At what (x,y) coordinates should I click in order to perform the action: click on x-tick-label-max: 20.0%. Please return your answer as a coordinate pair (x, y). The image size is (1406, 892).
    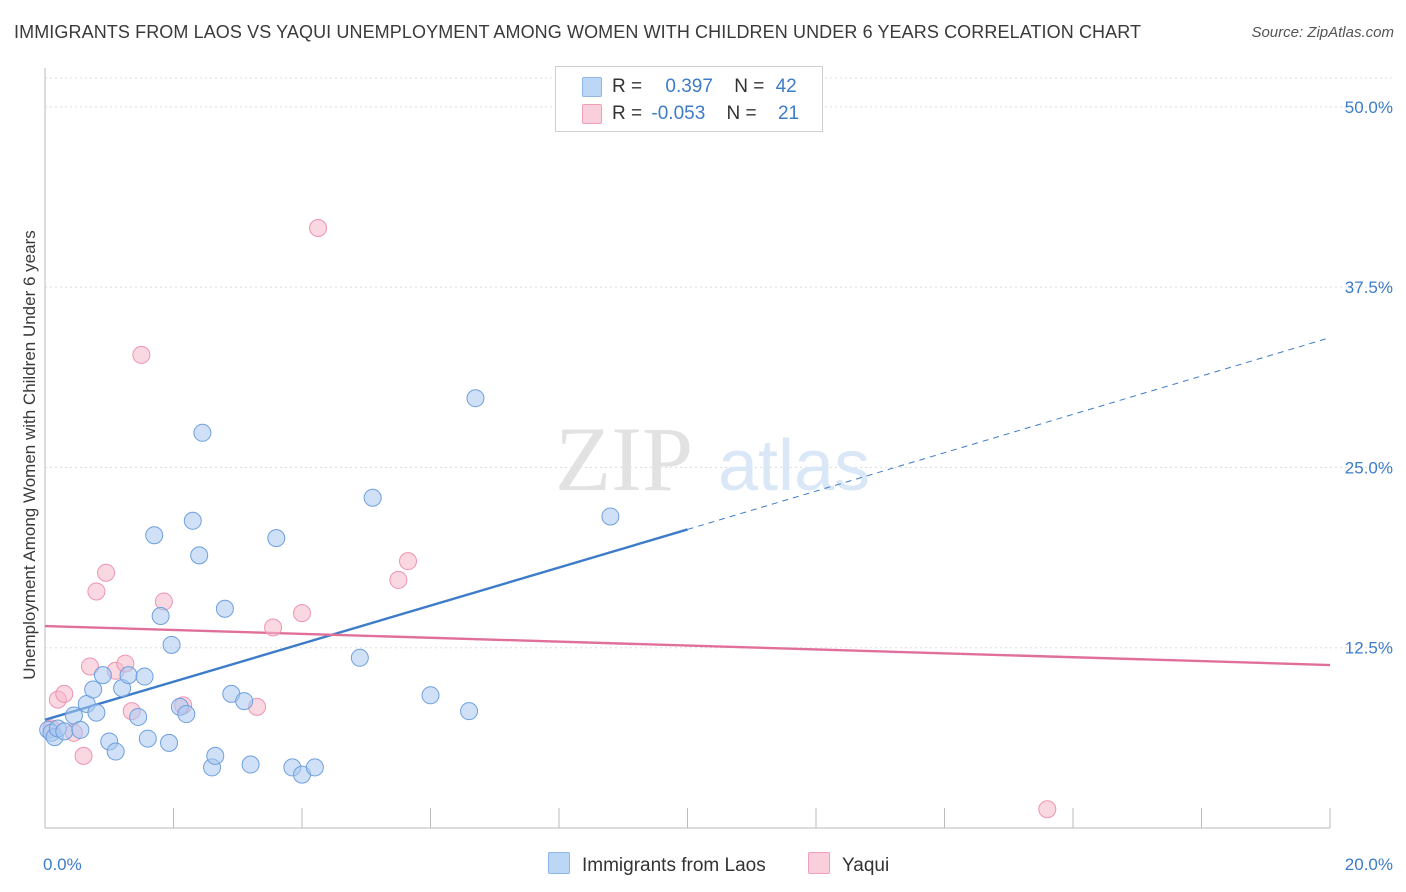
    Looking at the image, I should click on (1369, 864).